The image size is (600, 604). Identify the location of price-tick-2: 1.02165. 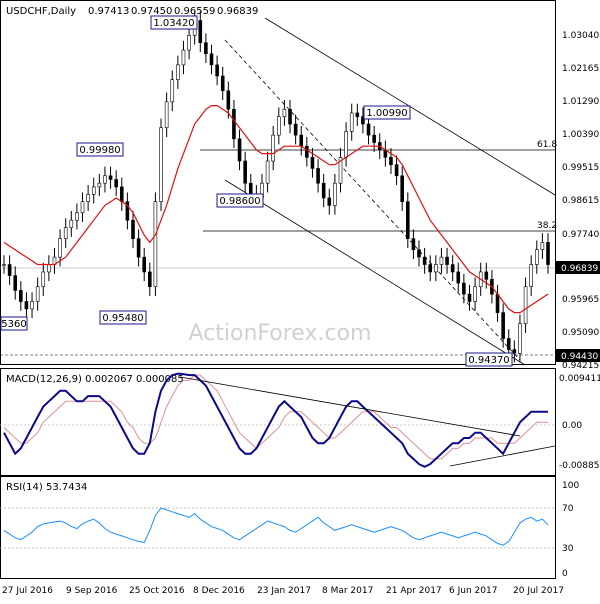
(580, 69).